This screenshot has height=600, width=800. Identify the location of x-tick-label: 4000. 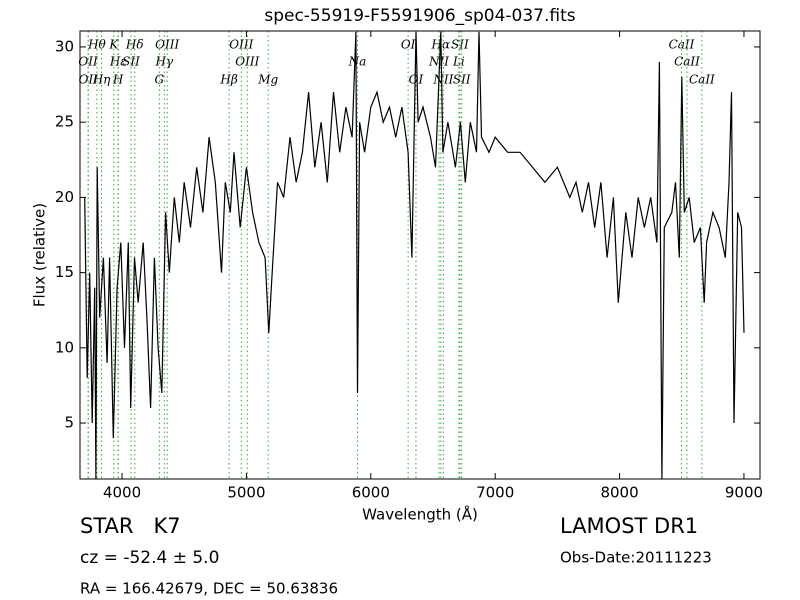
(122, 493).